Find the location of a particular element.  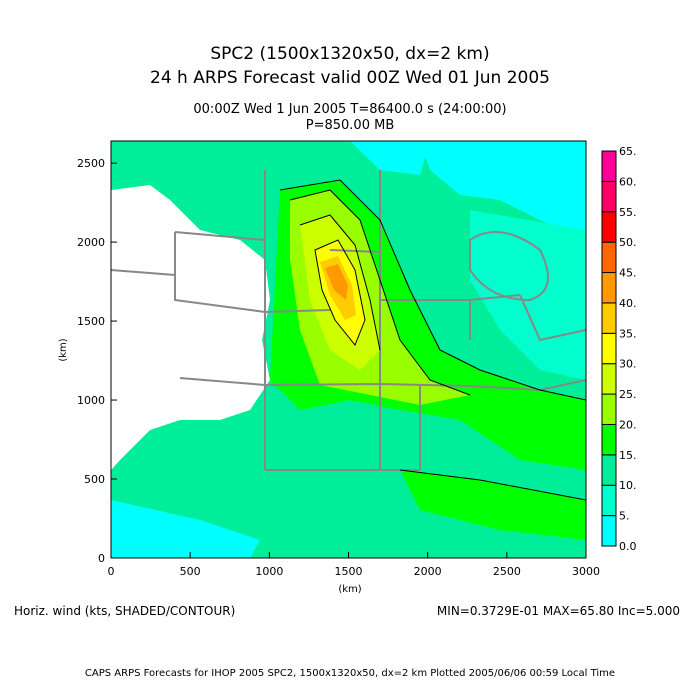

colorbar-level-label: 30. is located at coordinates (628, 364).